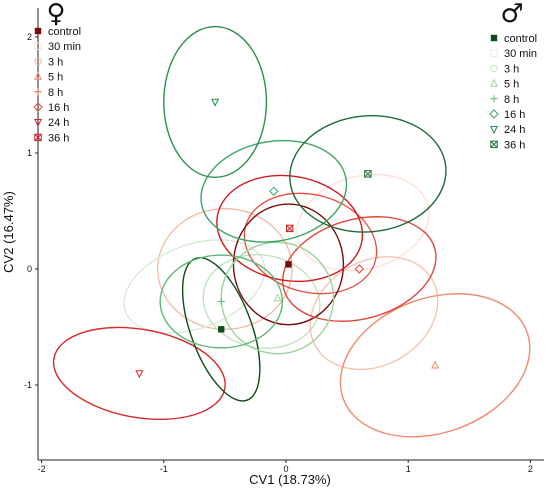 This screenshot has width=550, height=495. I want to click on ellipse-female-control, so click(288, 264).